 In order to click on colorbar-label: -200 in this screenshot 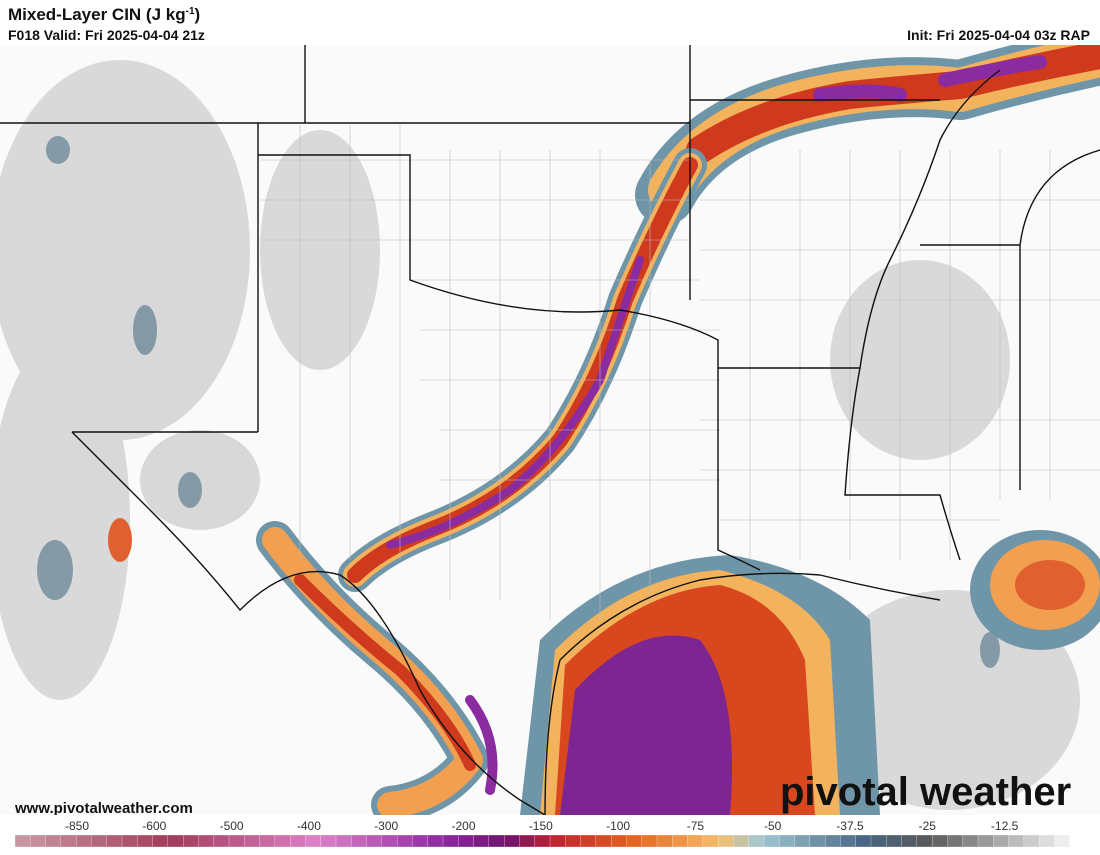, I will do `click(463, 826)`.